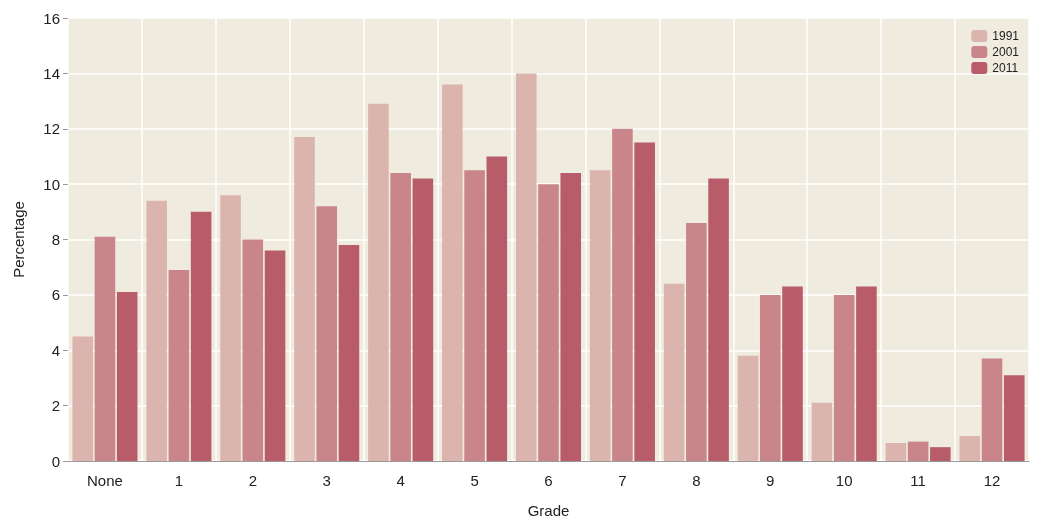 This screenshot has height=523, width=1039. Describe the element at coordinates (51, 18) in the screenshot. I see `y-tick-label: 16` at that location.